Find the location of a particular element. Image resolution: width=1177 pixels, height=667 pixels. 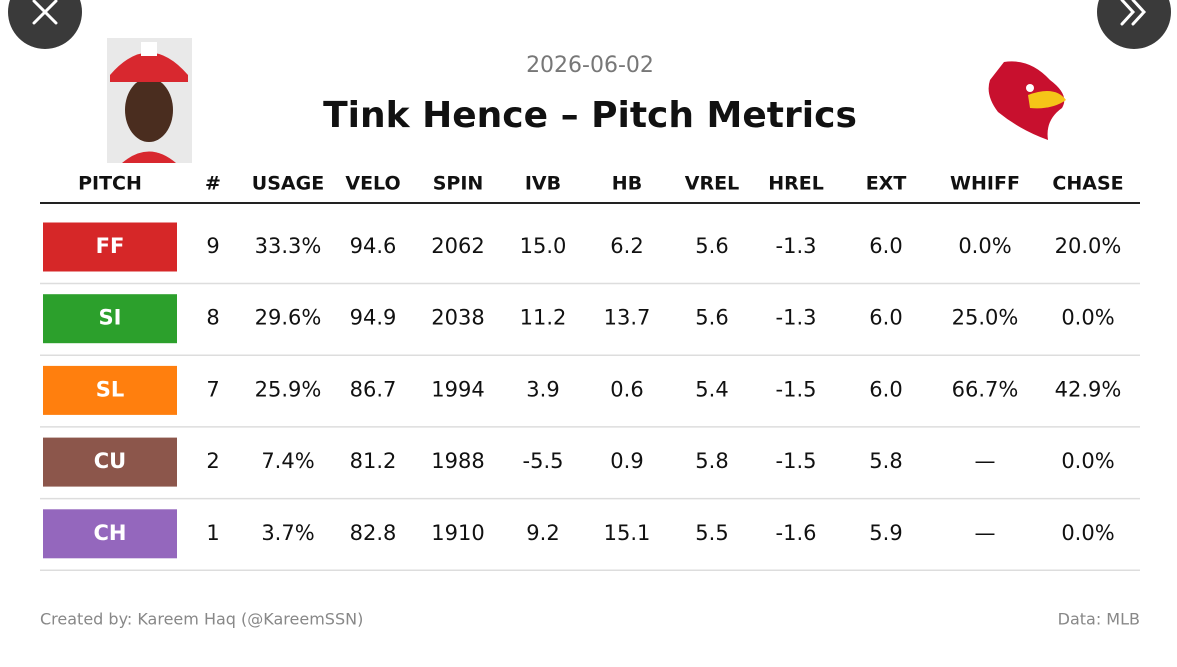

cell: 5.4 is located at coordinates (711, 389).